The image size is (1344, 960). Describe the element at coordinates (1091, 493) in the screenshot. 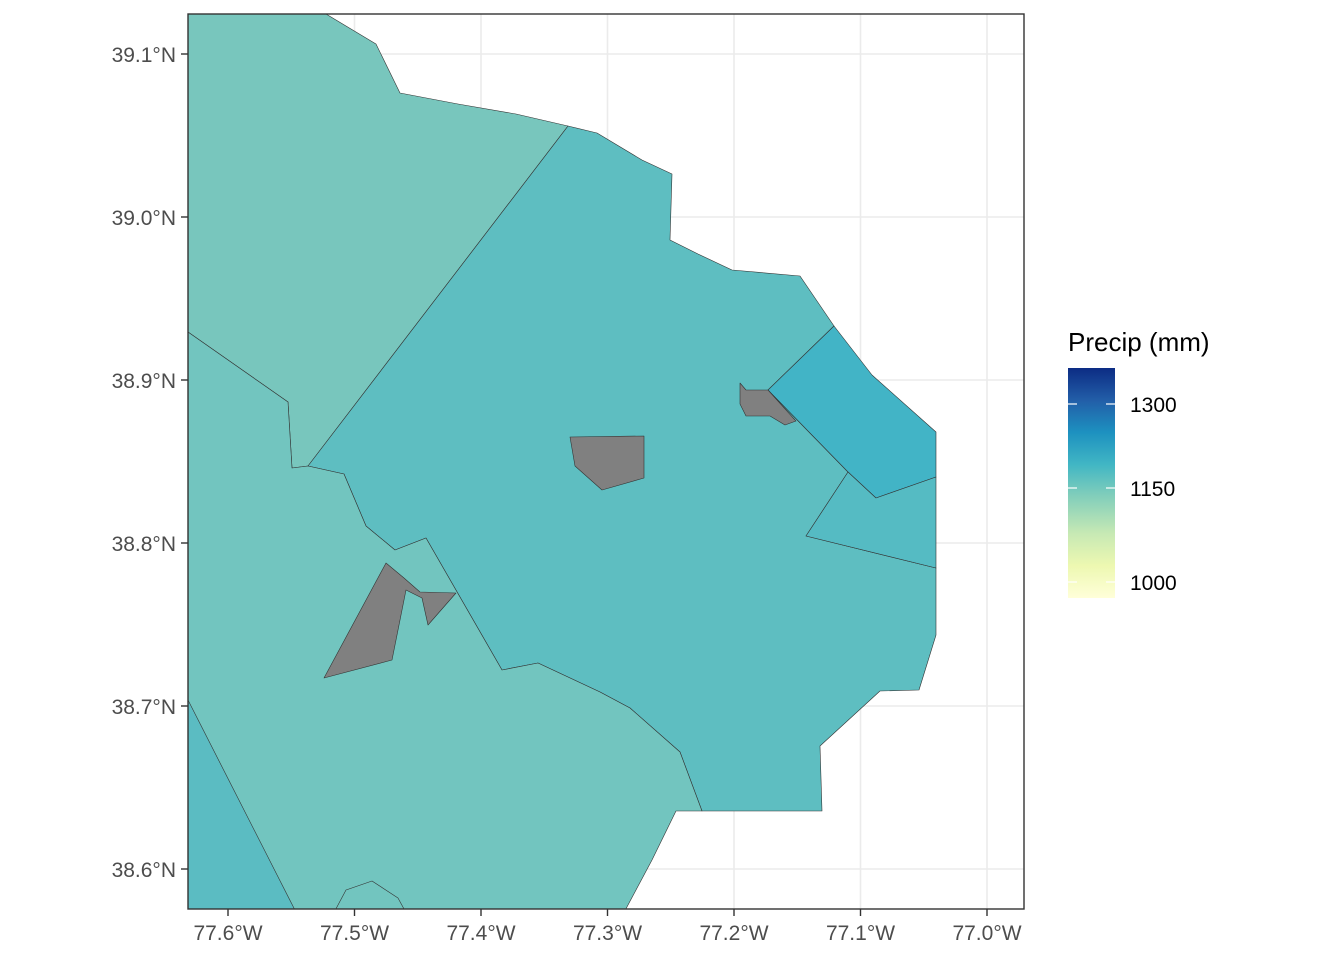

I see `legend-ticks` at that location.